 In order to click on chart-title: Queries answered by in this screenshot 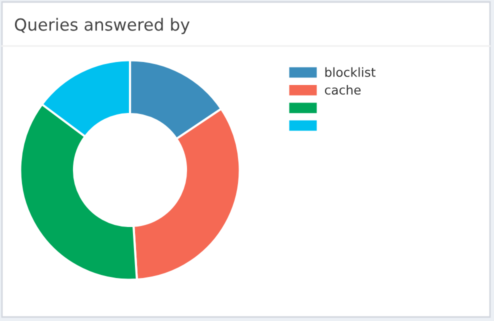, I will do `click(102, 26)`.